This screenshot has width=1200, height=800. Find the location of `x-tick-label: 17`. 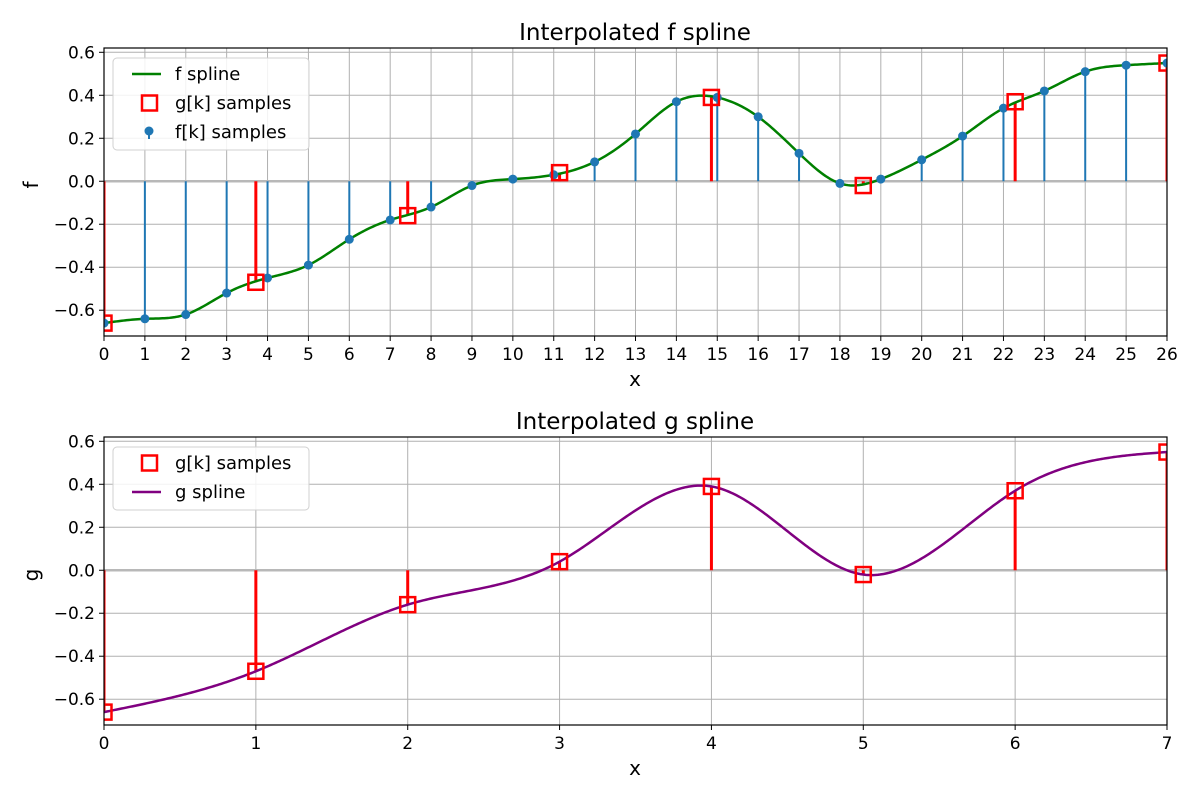

x-tick-label: 17 is located at coordinates (799, 355).